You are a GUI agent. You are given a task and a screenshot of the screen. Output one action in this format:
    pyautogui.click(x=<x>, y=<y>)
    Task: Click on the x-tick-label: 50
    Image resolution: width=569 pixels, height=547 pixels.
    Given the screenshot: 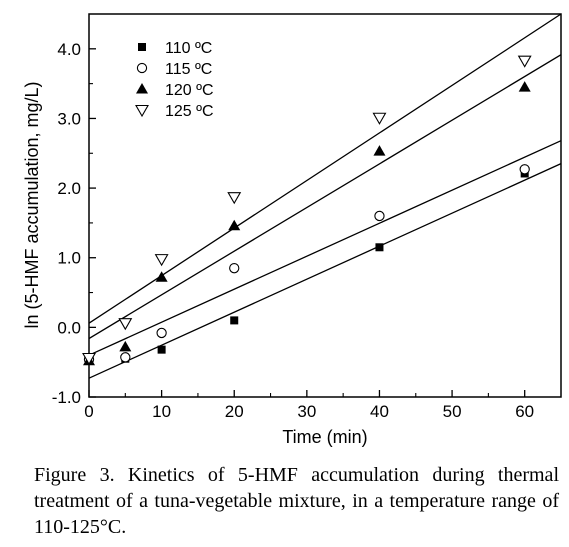 What is the action you would take?
    pyautogui.click(x=452, y=411)
    